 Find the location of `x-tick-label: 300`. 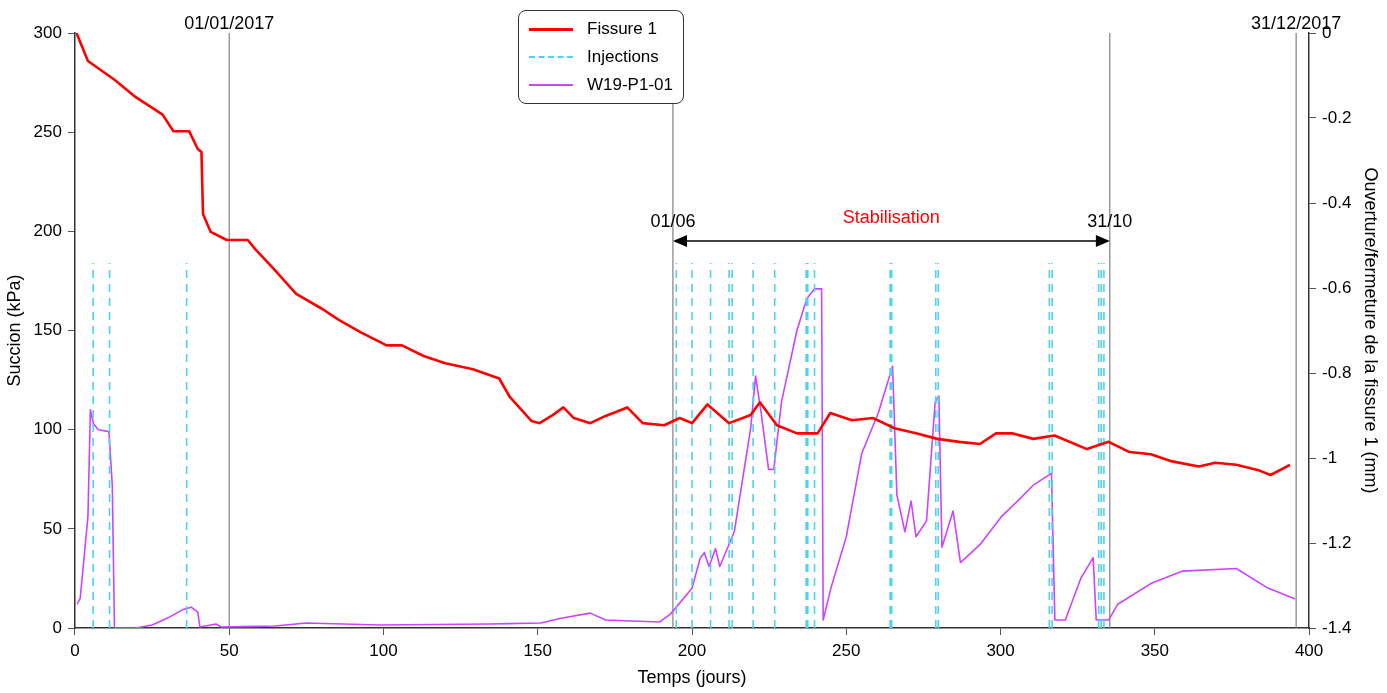

x-tick-label: 300 is located at coordinates (1000, 650).